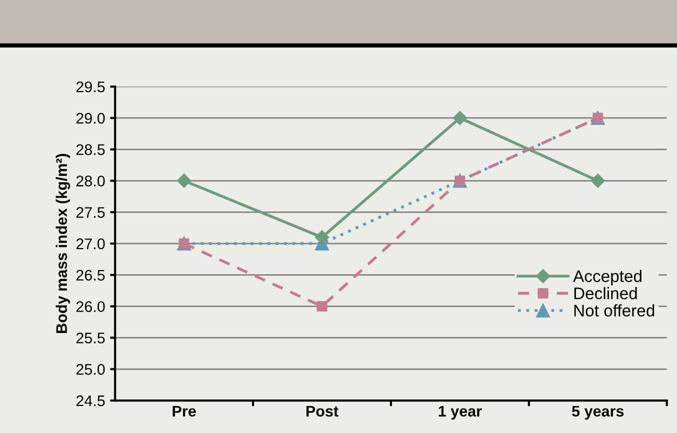  What do you see at coordinates (63, 243) in the screenshot?
I see `y-axis-title: Body mass index (kg/m²)` at bounding box center [63, 243].